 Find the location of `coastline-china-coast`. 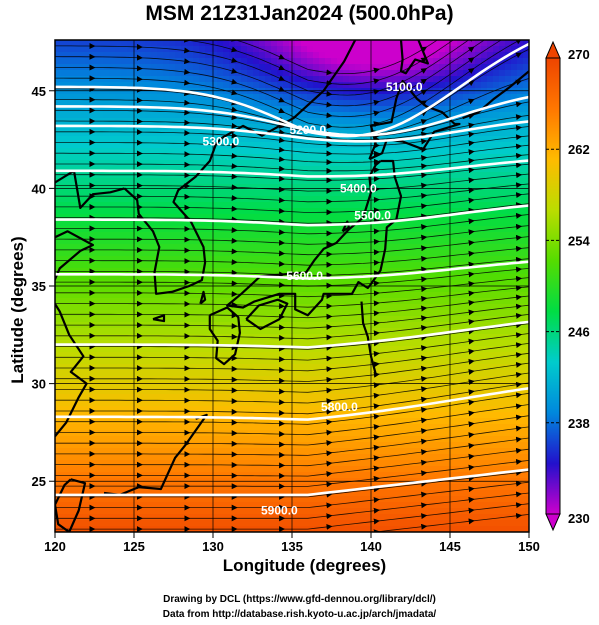

coastline-china-coast is located at coordinates (74, 333).